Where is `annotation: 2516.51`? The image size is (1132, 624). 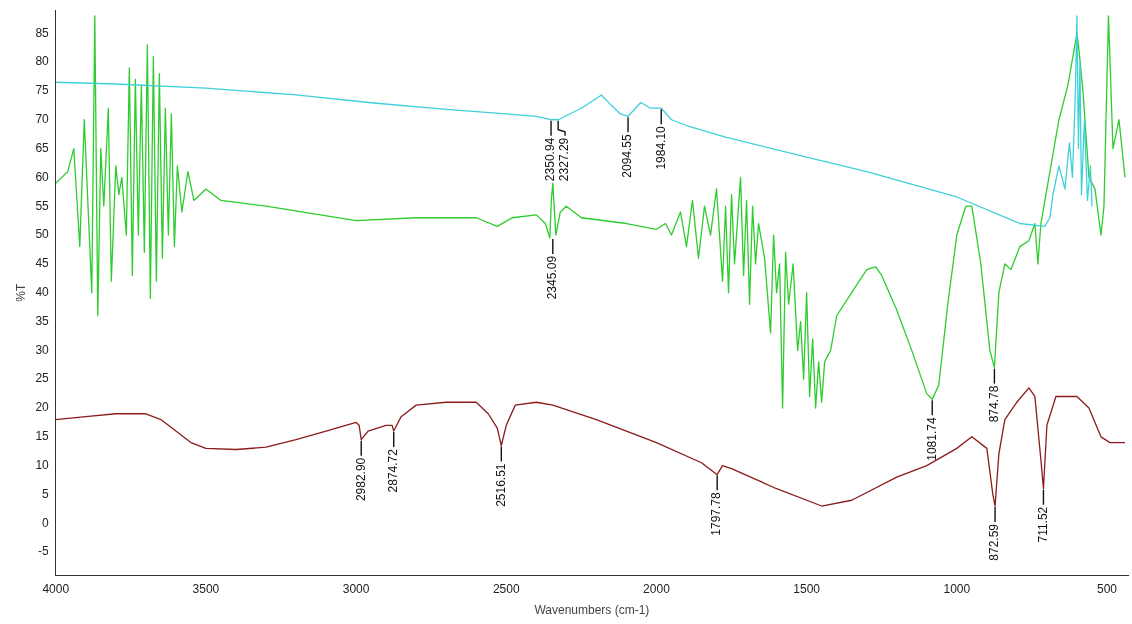
annotation: 2516.51 is located at coordinates (500, 485).